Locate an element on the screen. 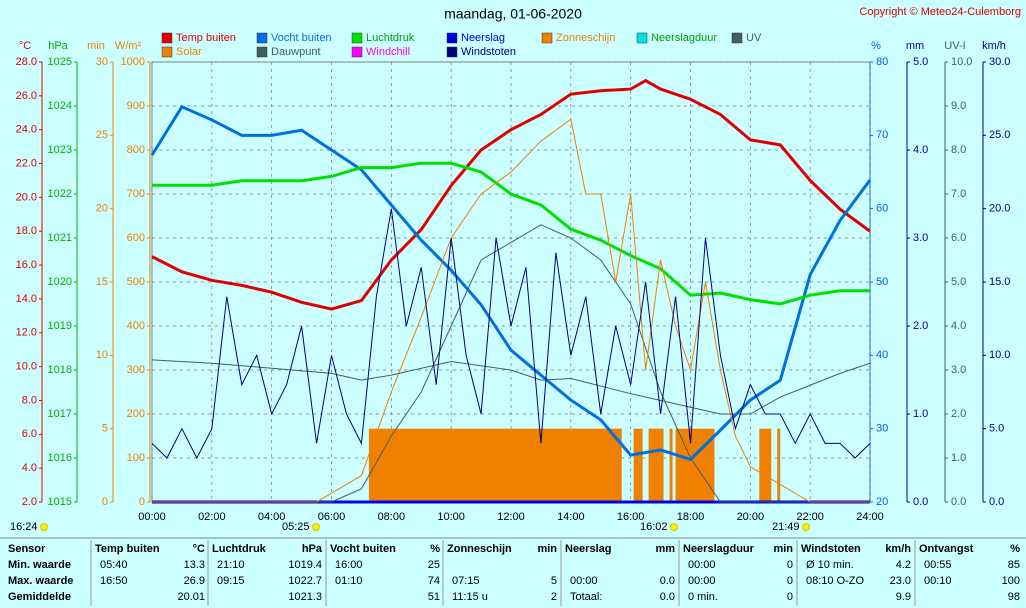 The image size is (1026, 608). sun-moon-time: 21:49 is located at coordinates (786, 527).